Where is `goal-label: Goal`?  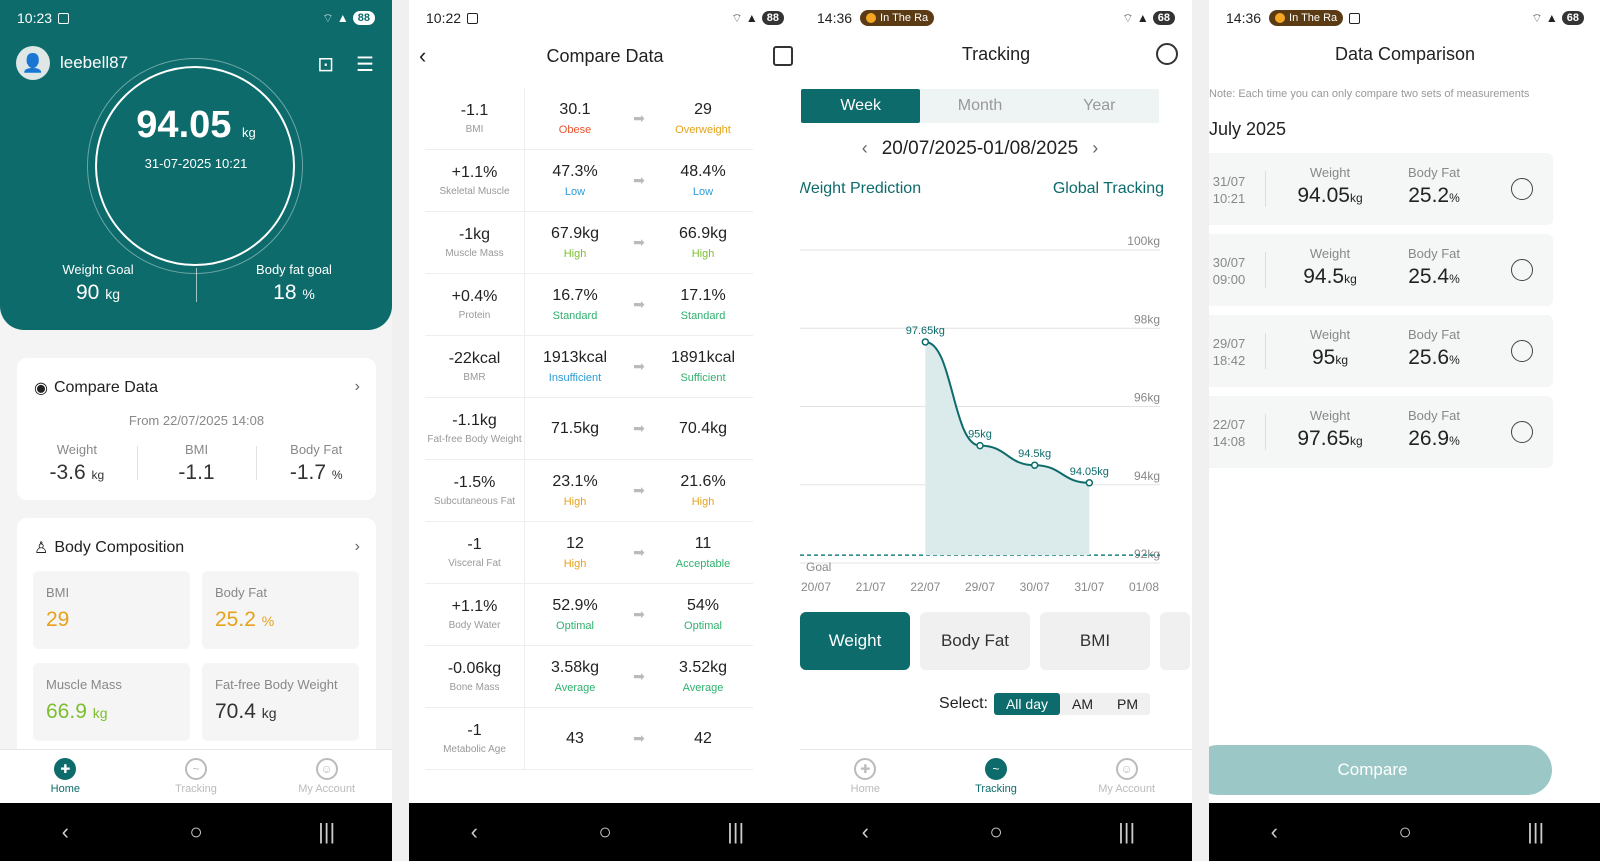
goal-label: Goal is located at coordinates (818, 567).